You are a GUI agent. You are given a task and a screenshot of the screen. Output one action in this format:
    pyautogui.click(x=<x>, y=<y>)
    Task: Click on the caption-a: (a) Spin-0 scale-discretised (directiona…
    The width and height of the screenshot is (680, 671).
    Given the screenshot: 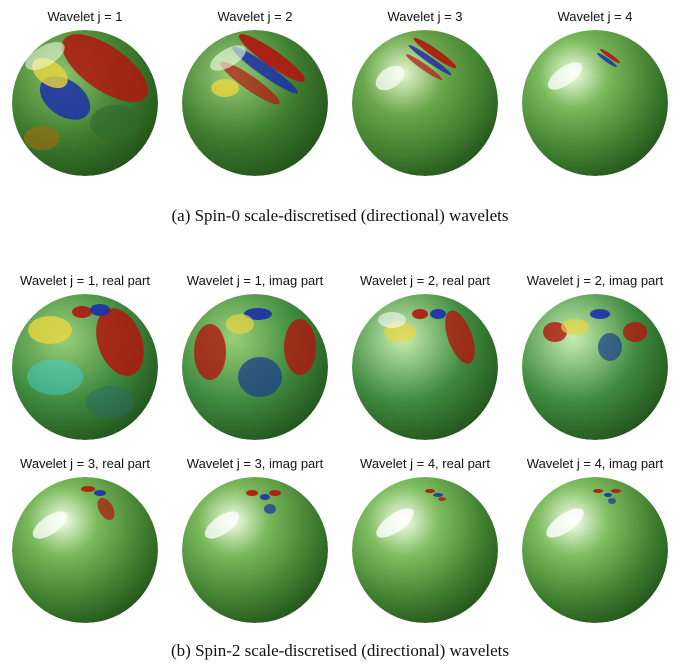 What is the action you would take?
    pyautogui.click(x=340, y=215)
    